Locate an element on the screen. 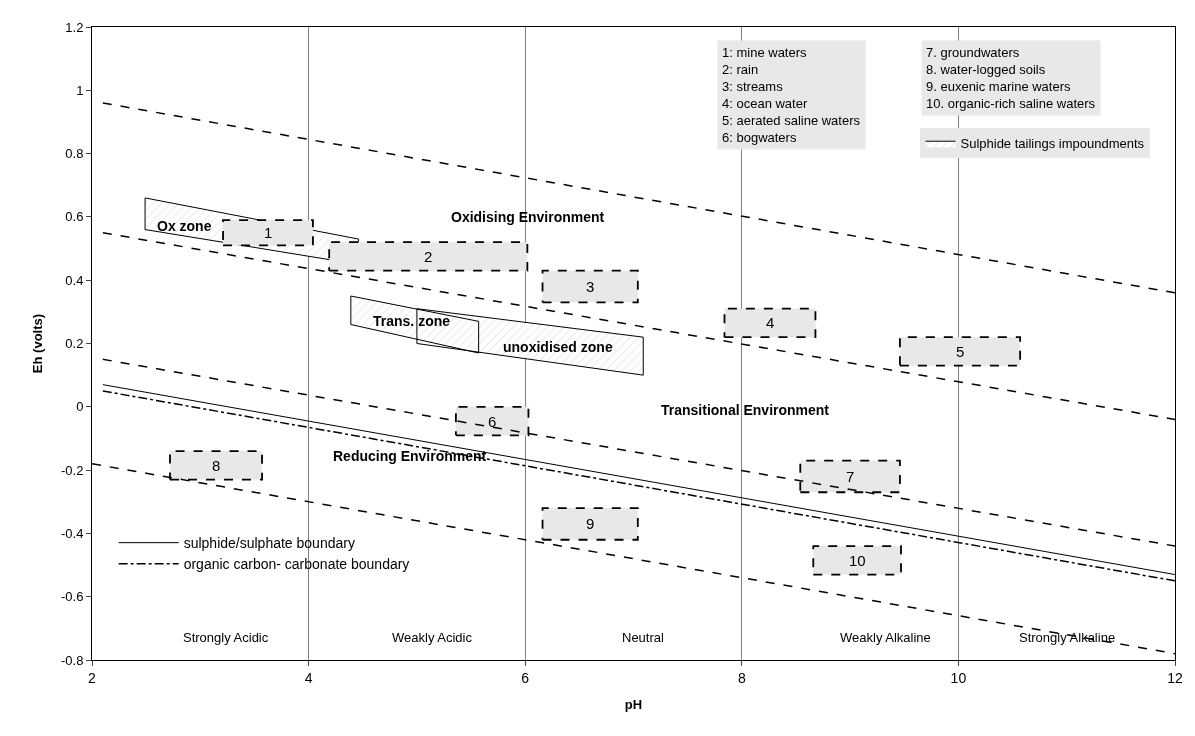 The height and width of the screenshot is (736, 1195). x-tick-label: 8 is located at coordinates (741, 677).